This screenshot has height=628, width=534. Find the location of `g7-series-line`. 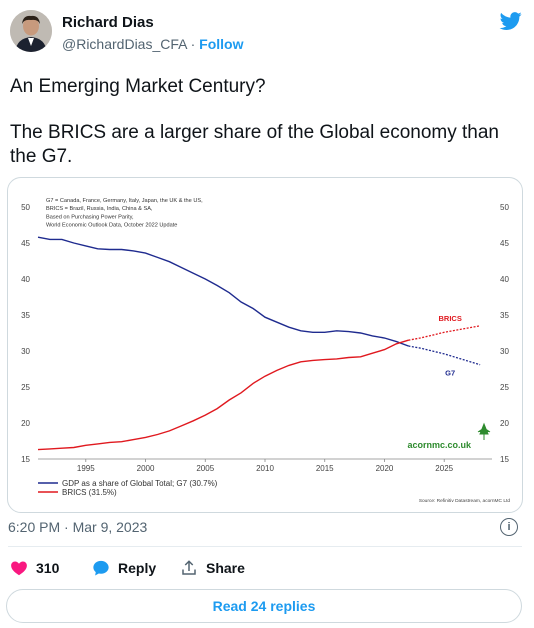

g7-series-line is located at coordinates (223, 291).